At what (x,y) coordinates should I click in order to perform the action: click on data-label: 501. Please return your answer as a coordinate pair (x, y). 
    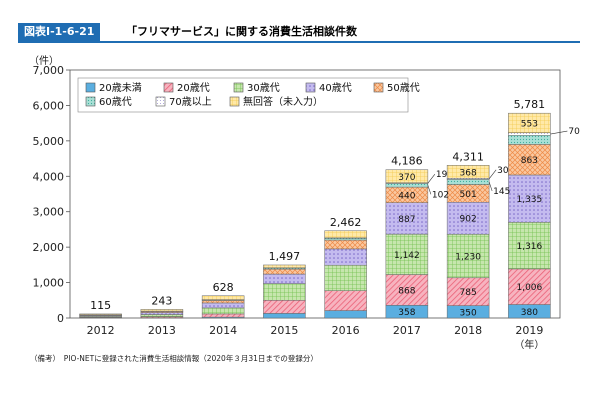
    Looking at the image, I should click on (468, 195).